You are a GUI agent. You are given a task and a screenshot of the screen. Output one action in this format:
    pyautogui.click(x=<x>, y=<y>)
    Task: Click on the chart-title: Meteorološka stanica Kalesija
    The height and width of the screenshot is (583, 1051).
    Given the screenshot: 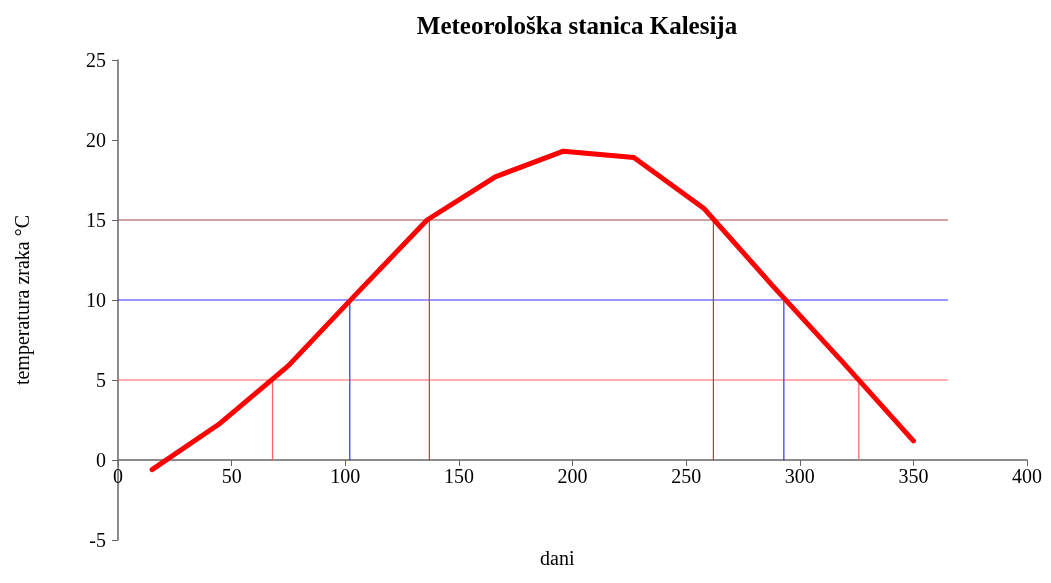 What is the action you would take?
    pyautogui.click(x=577, y=25)
    